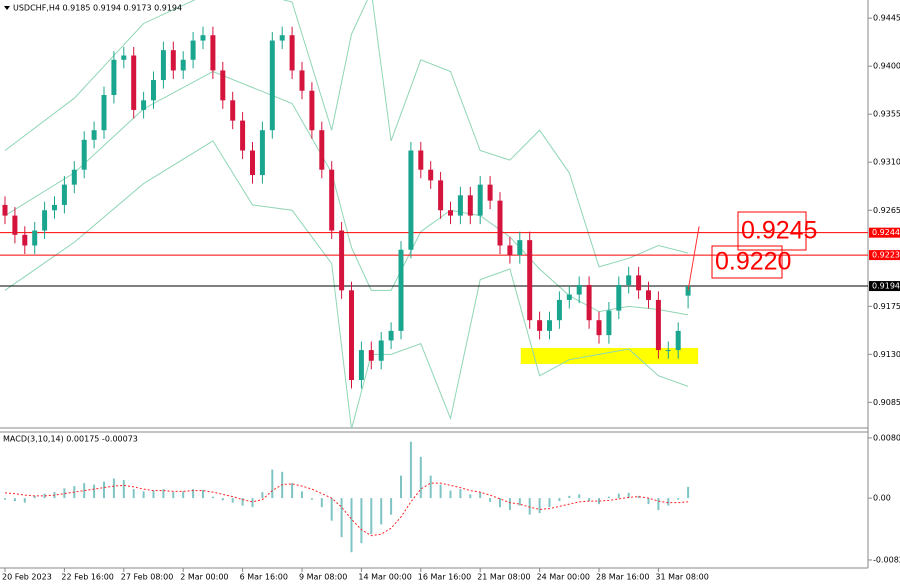 The image size is (900, 585). I want to click on x-tick-label: 9 Mar 08:00, so click(323, 577).